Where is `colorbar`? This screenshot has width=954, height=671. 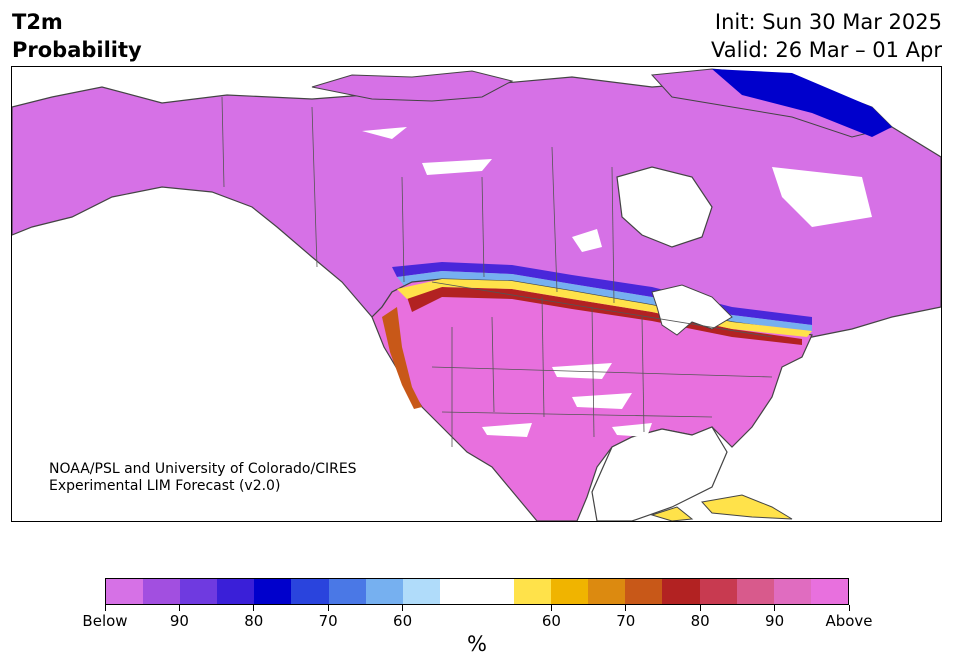 colorbar is located at coordinates (477, 591).